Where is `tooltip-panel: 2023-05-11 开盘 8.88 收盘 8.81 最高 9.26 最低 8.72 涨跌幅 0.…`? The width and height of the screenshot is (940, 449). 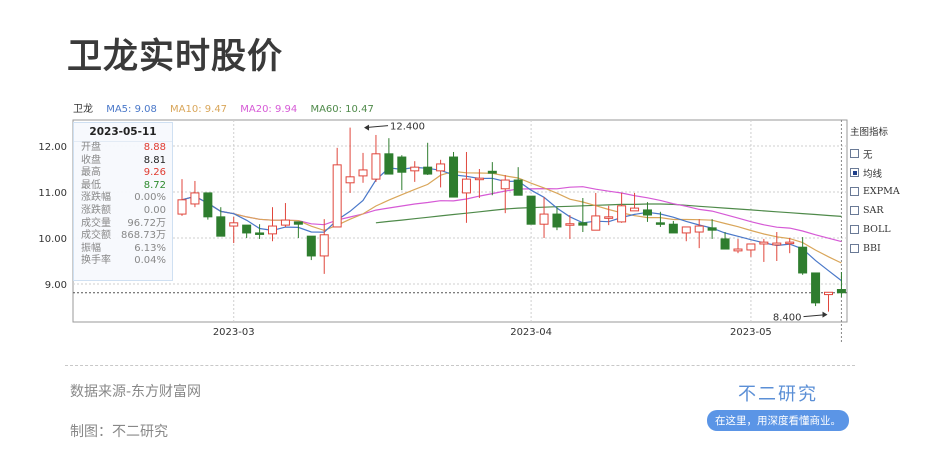 tooltip-panel: 2023-05-11 开盘 8.88 收盘 8.81 最高 9.26 最低 8.72 涨跌幅 0.… is located at coordinates (123, 201).